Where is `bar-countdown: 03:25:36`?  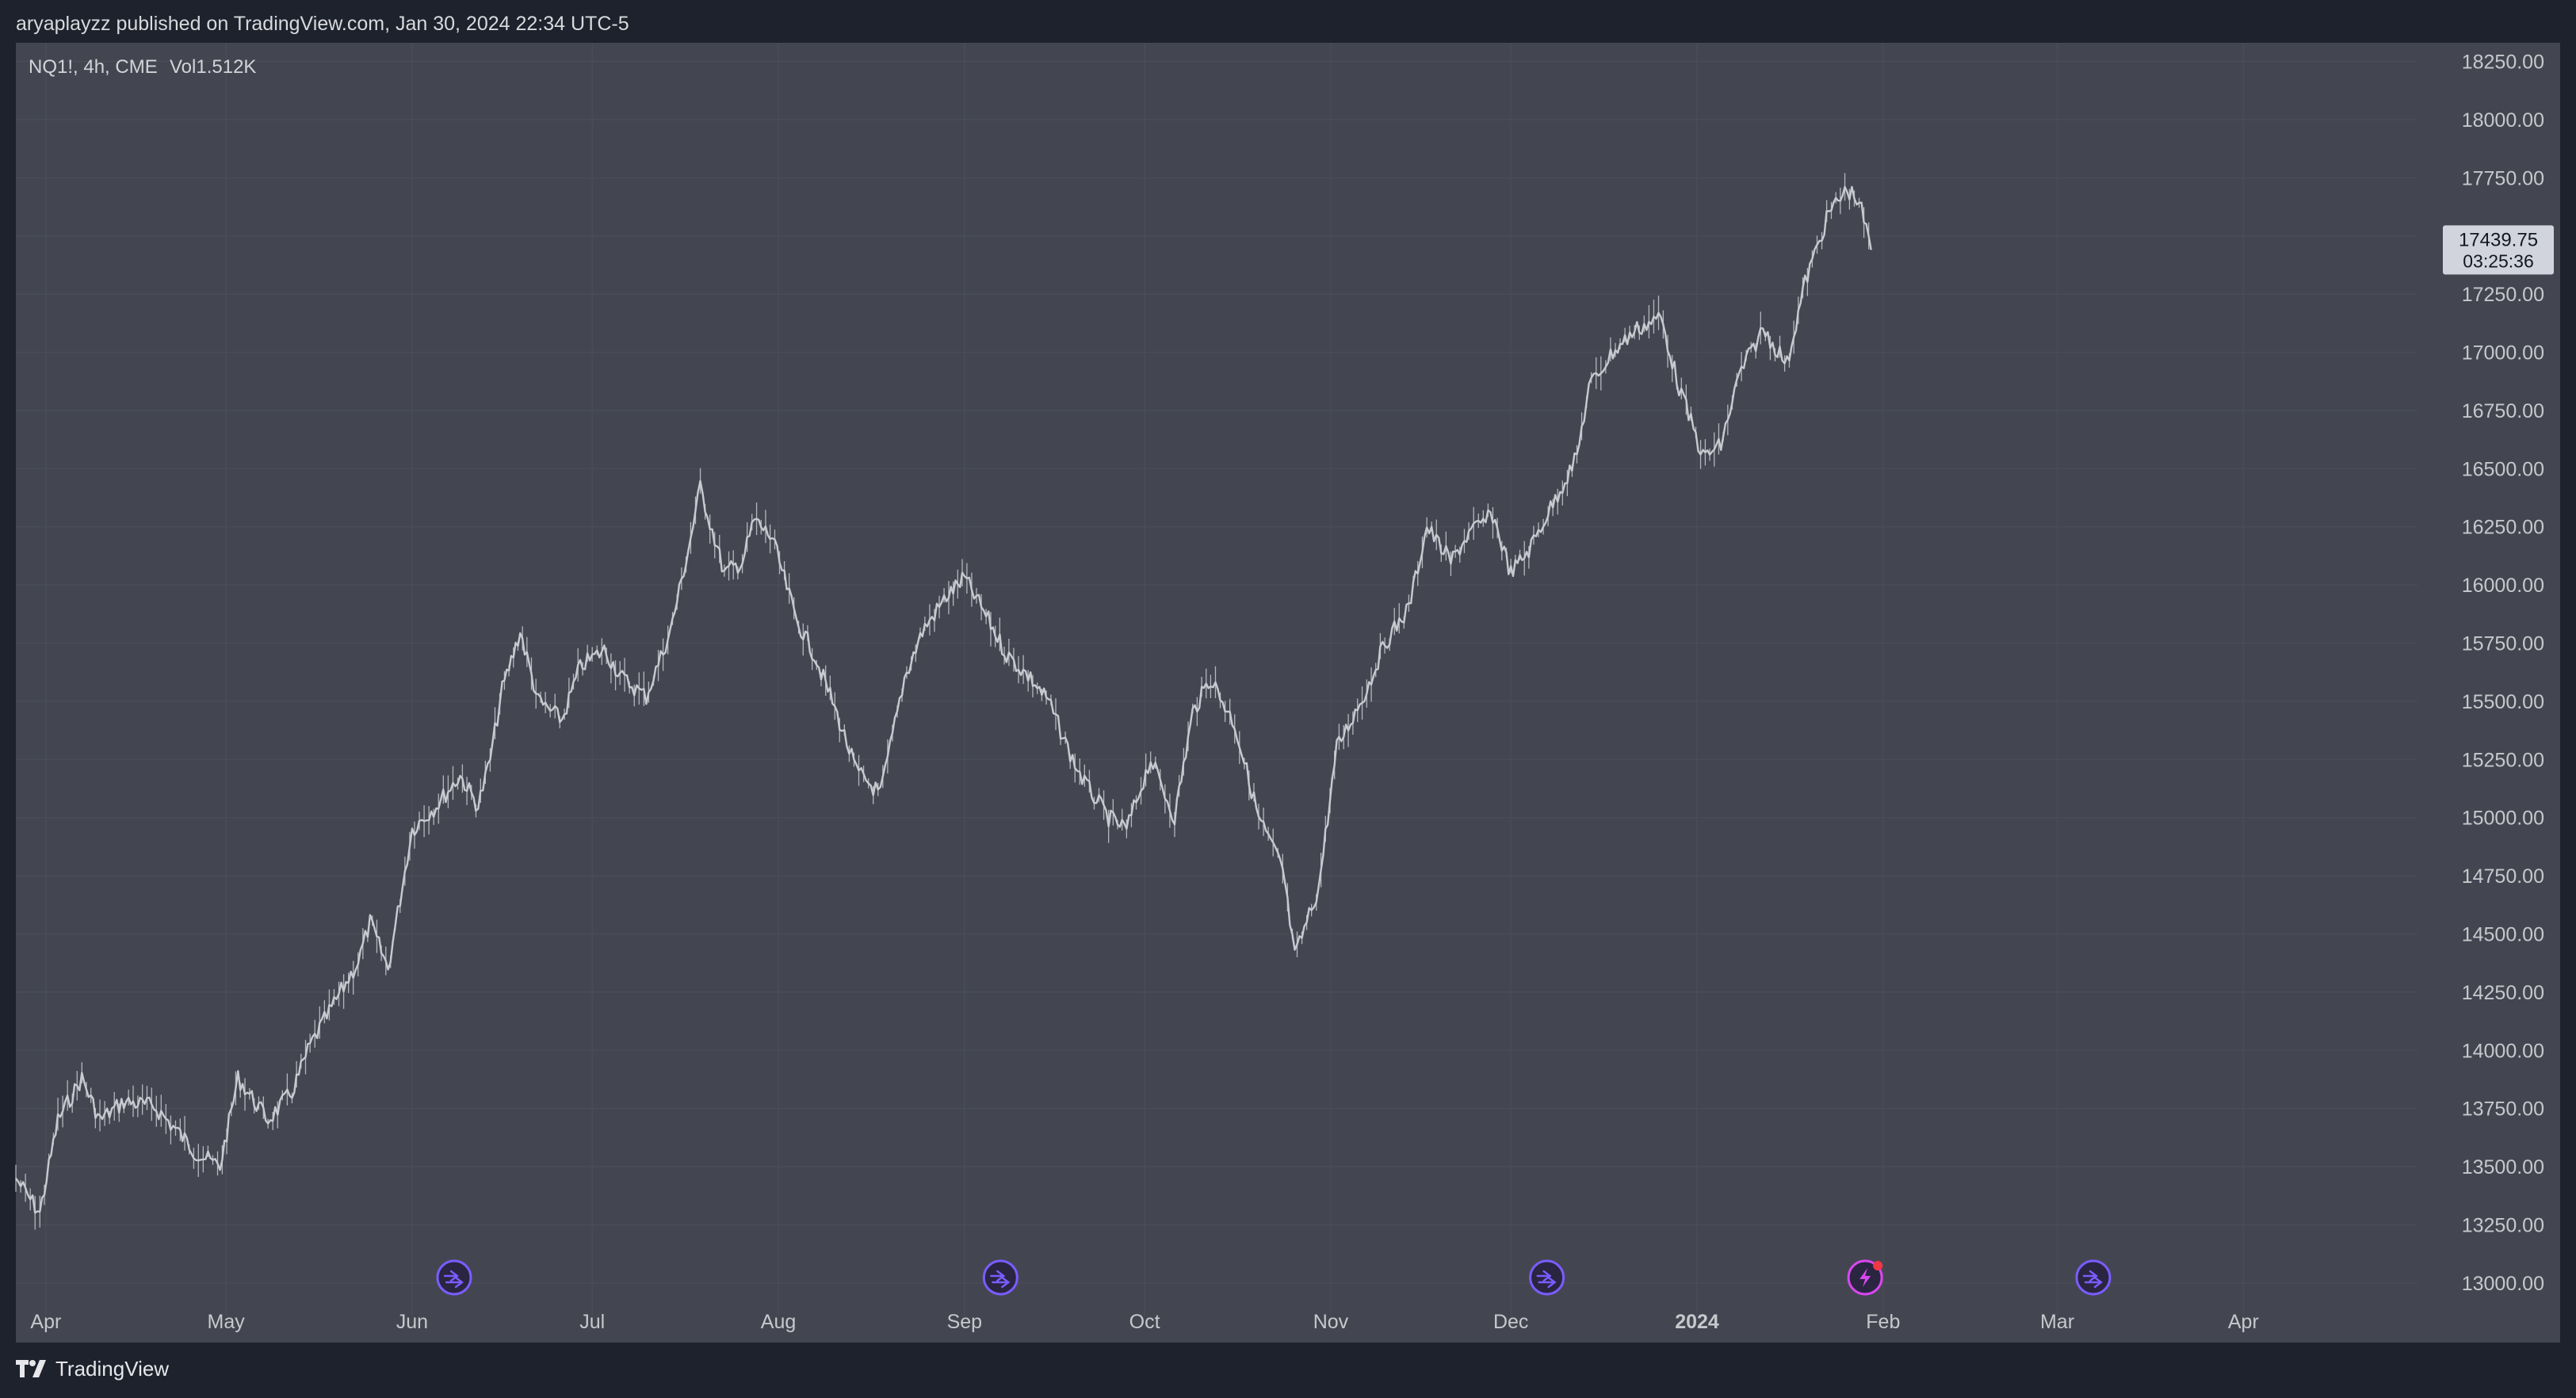
bar-countdown: 03:25:36 is located at coordinates (2498, 260).